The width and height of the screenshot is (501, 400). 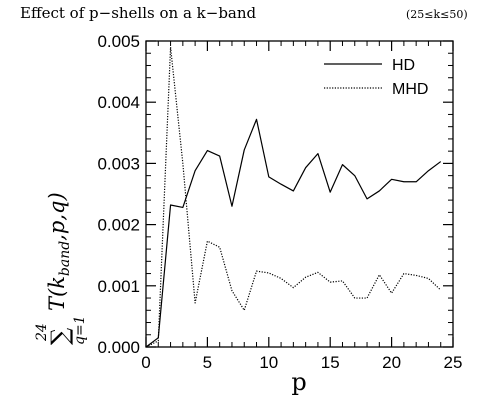 What do you see at coordinates (80, 330) in the screenshot?
I see `y-label-sum-lower: q=1` at bounding box center [80, 330].